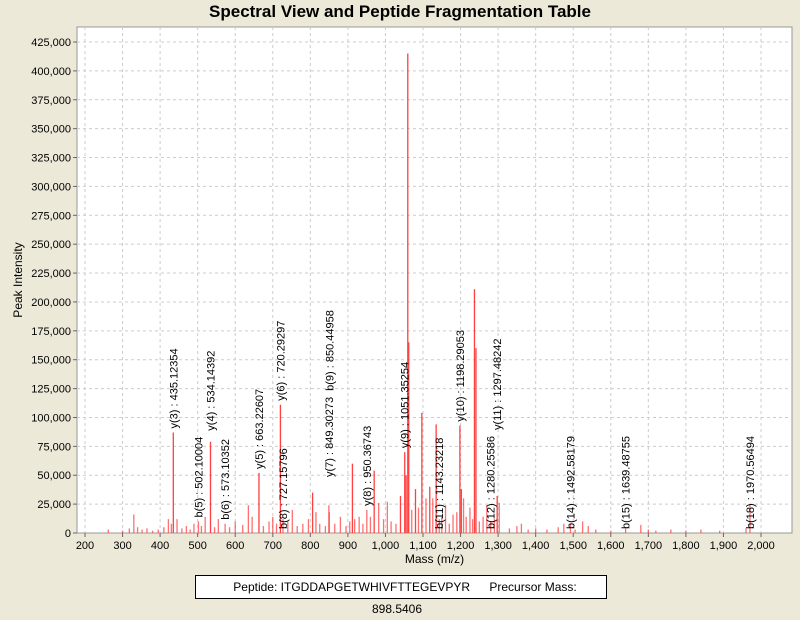  What do you see at coordinates (761, 546) in the screenshot?
I see `x-tick-label: 2,000` at bounding box center [761, 546].